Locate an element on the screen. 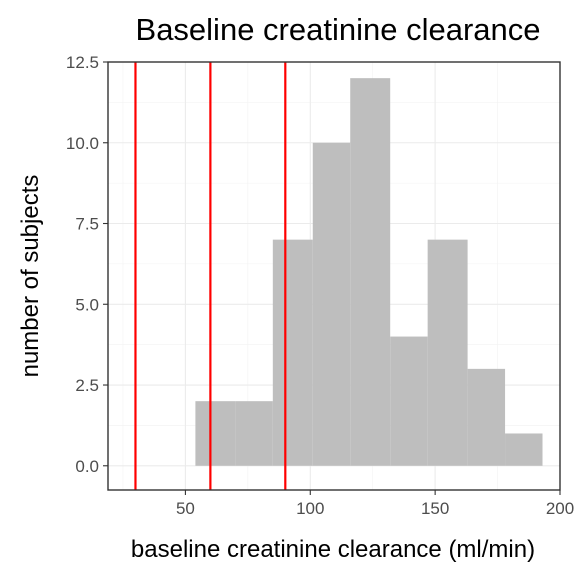 Image resolution: width=576 pixels, height=581 pixels. y-tick-label: 10.0 is located at coordinates (82, 143).